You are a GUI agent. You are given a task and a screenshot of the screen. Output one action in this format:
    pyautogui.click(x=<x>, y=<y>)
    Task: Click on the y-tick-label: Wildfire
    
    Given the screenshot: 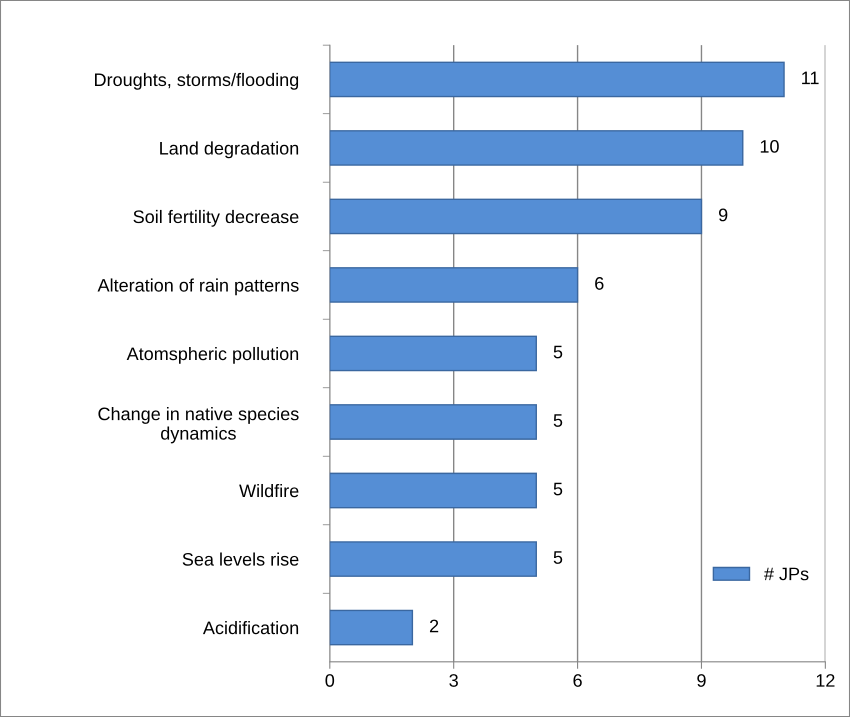 What is the action you would take?
    pyautogui.click(x=268, y=491)
    